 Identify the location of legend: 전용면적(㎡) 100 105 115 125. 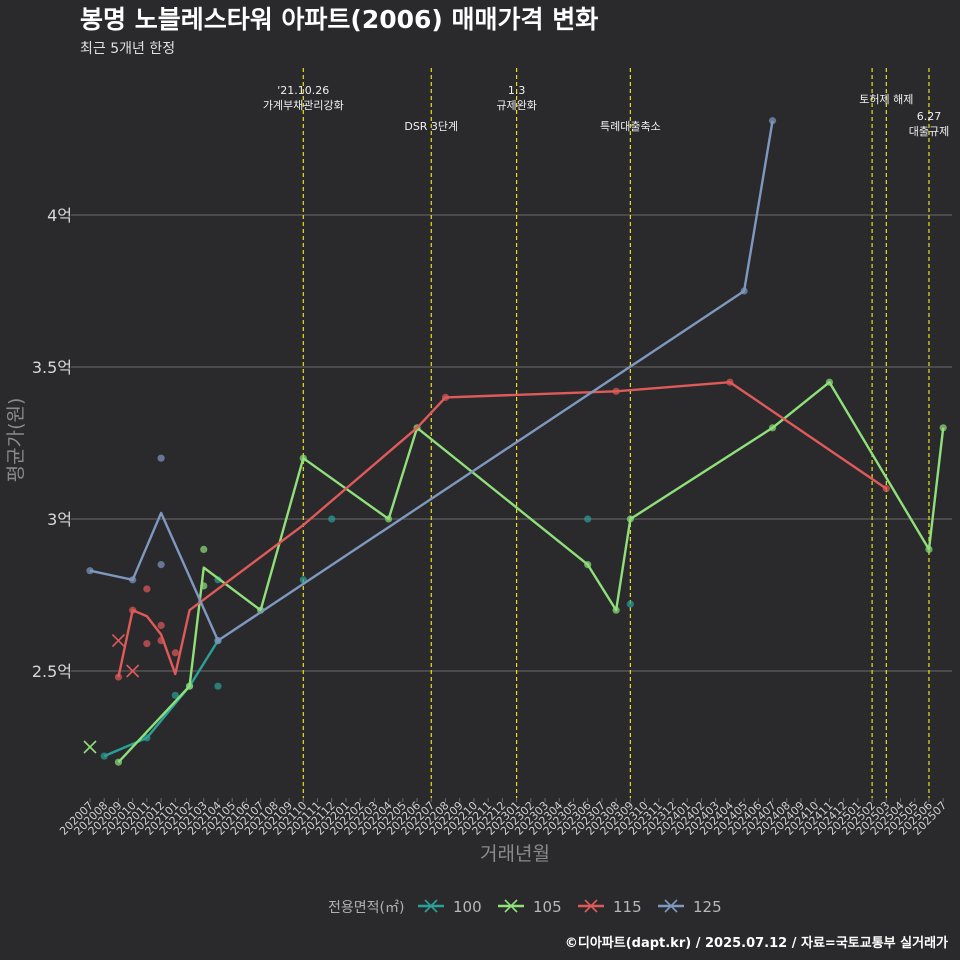
(525, 907).